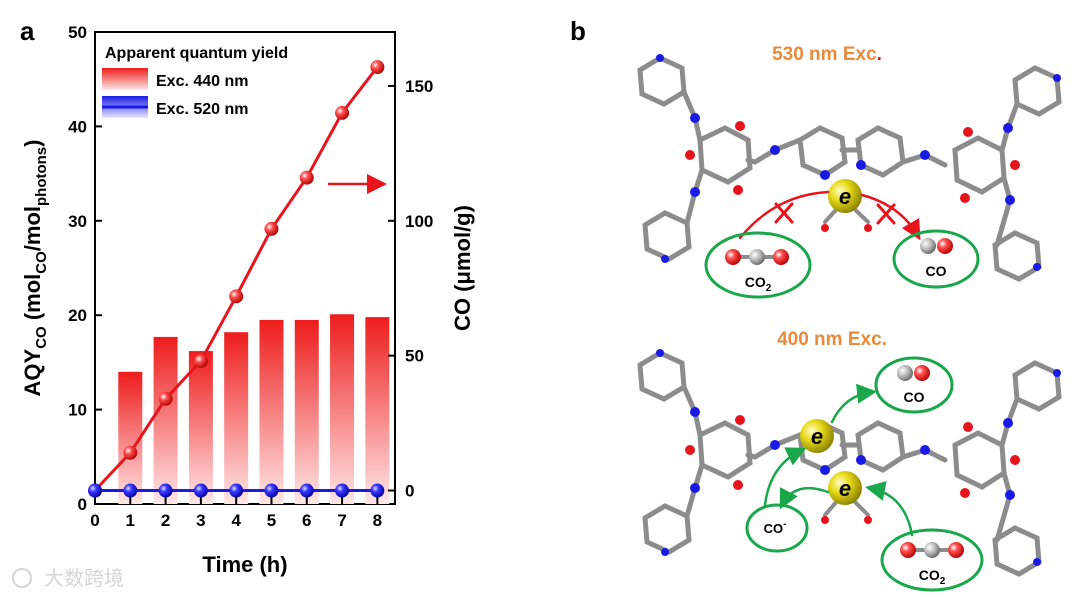 The height and width of the screenshot is (597, 1080). What do you see at coordinates (130, 520) in the screenshot?
I see `x-tick-label-1: 1` at bounding box center [130, 520].